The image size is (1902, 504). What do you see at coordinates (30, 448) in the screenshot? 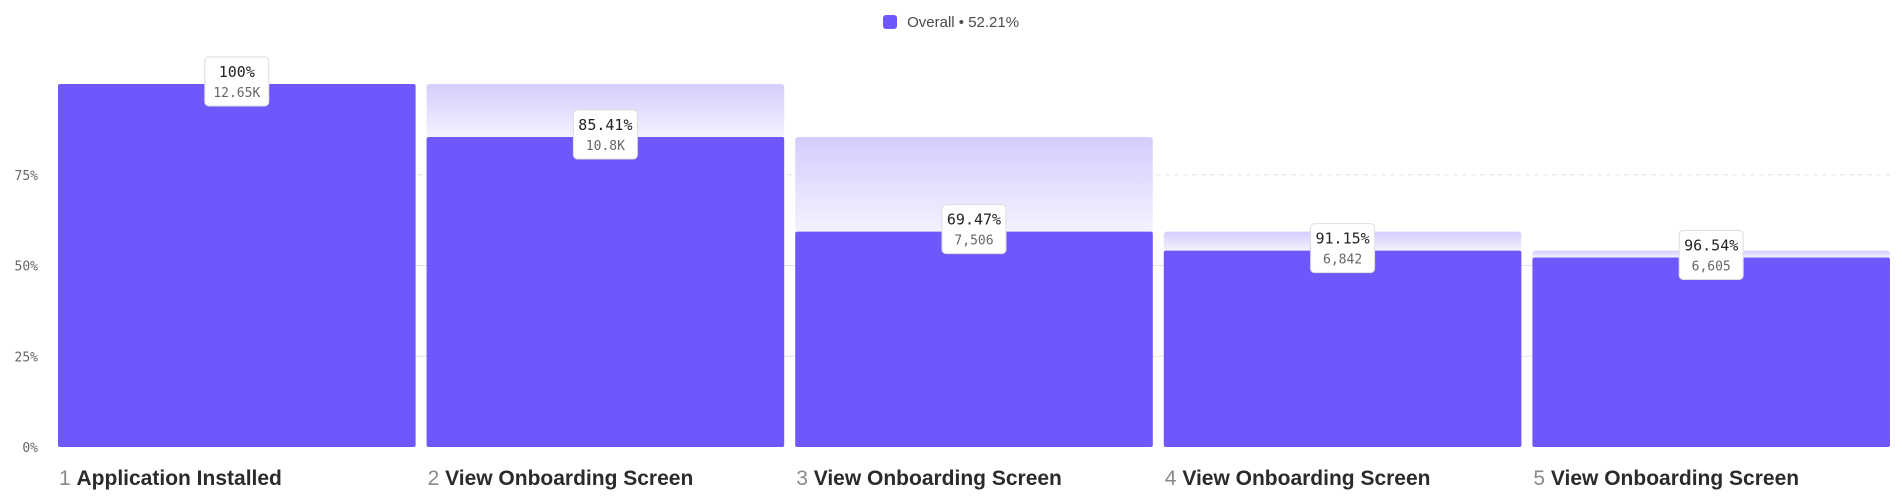
I see `y-tick-label: 0%` at bounding box center [30, 448].